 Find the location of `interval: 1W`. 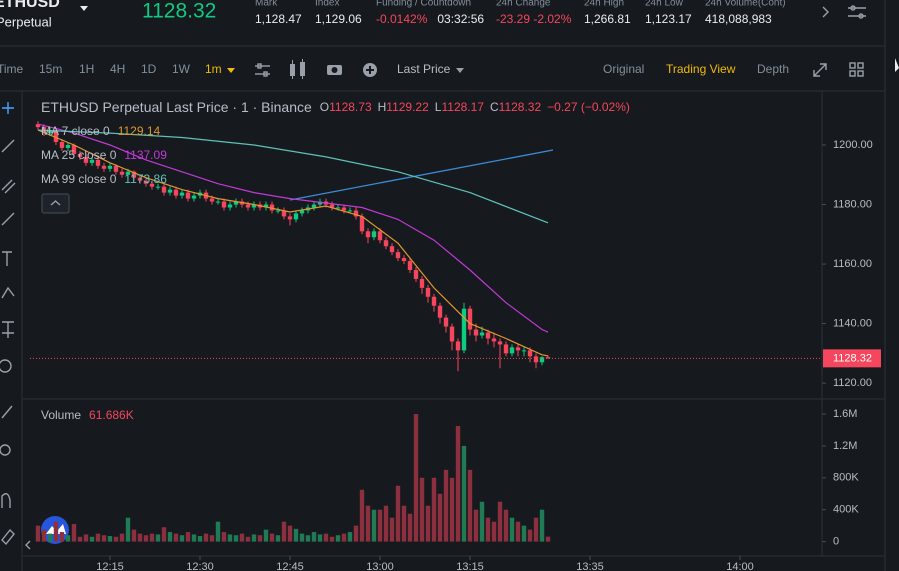

interval: 1W is located at coordinates (181, 69).